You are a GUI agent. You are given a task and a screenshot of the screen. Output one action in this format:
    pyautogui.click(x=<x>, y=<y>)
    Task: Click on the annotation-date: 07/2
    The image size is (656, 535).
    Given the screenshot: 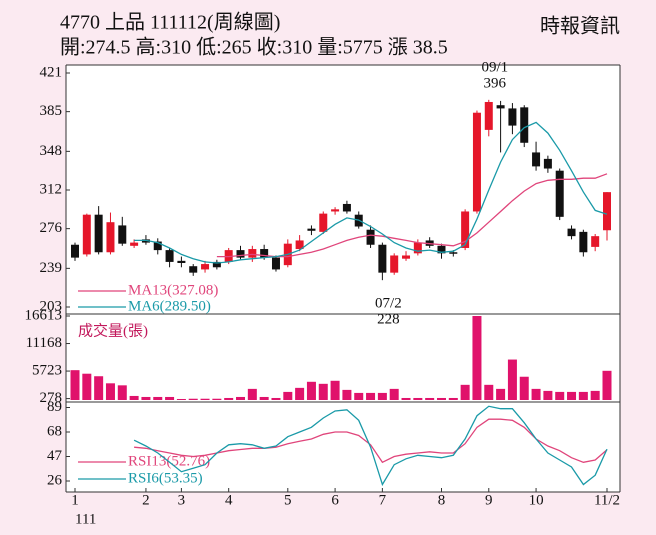 What is the action you would take?
    pyautogui.click(x=388, y=304)
    